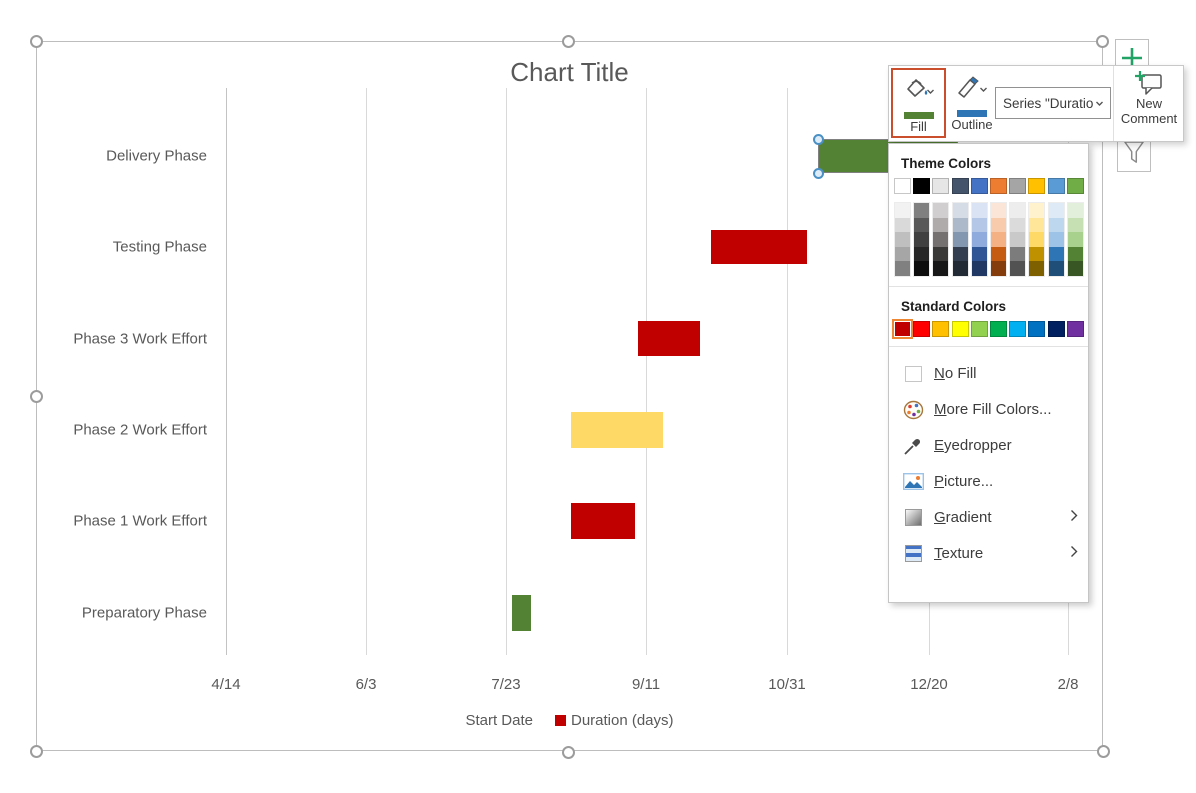  I want to click on resize-handle-bottom-right, so click(1103, 751).